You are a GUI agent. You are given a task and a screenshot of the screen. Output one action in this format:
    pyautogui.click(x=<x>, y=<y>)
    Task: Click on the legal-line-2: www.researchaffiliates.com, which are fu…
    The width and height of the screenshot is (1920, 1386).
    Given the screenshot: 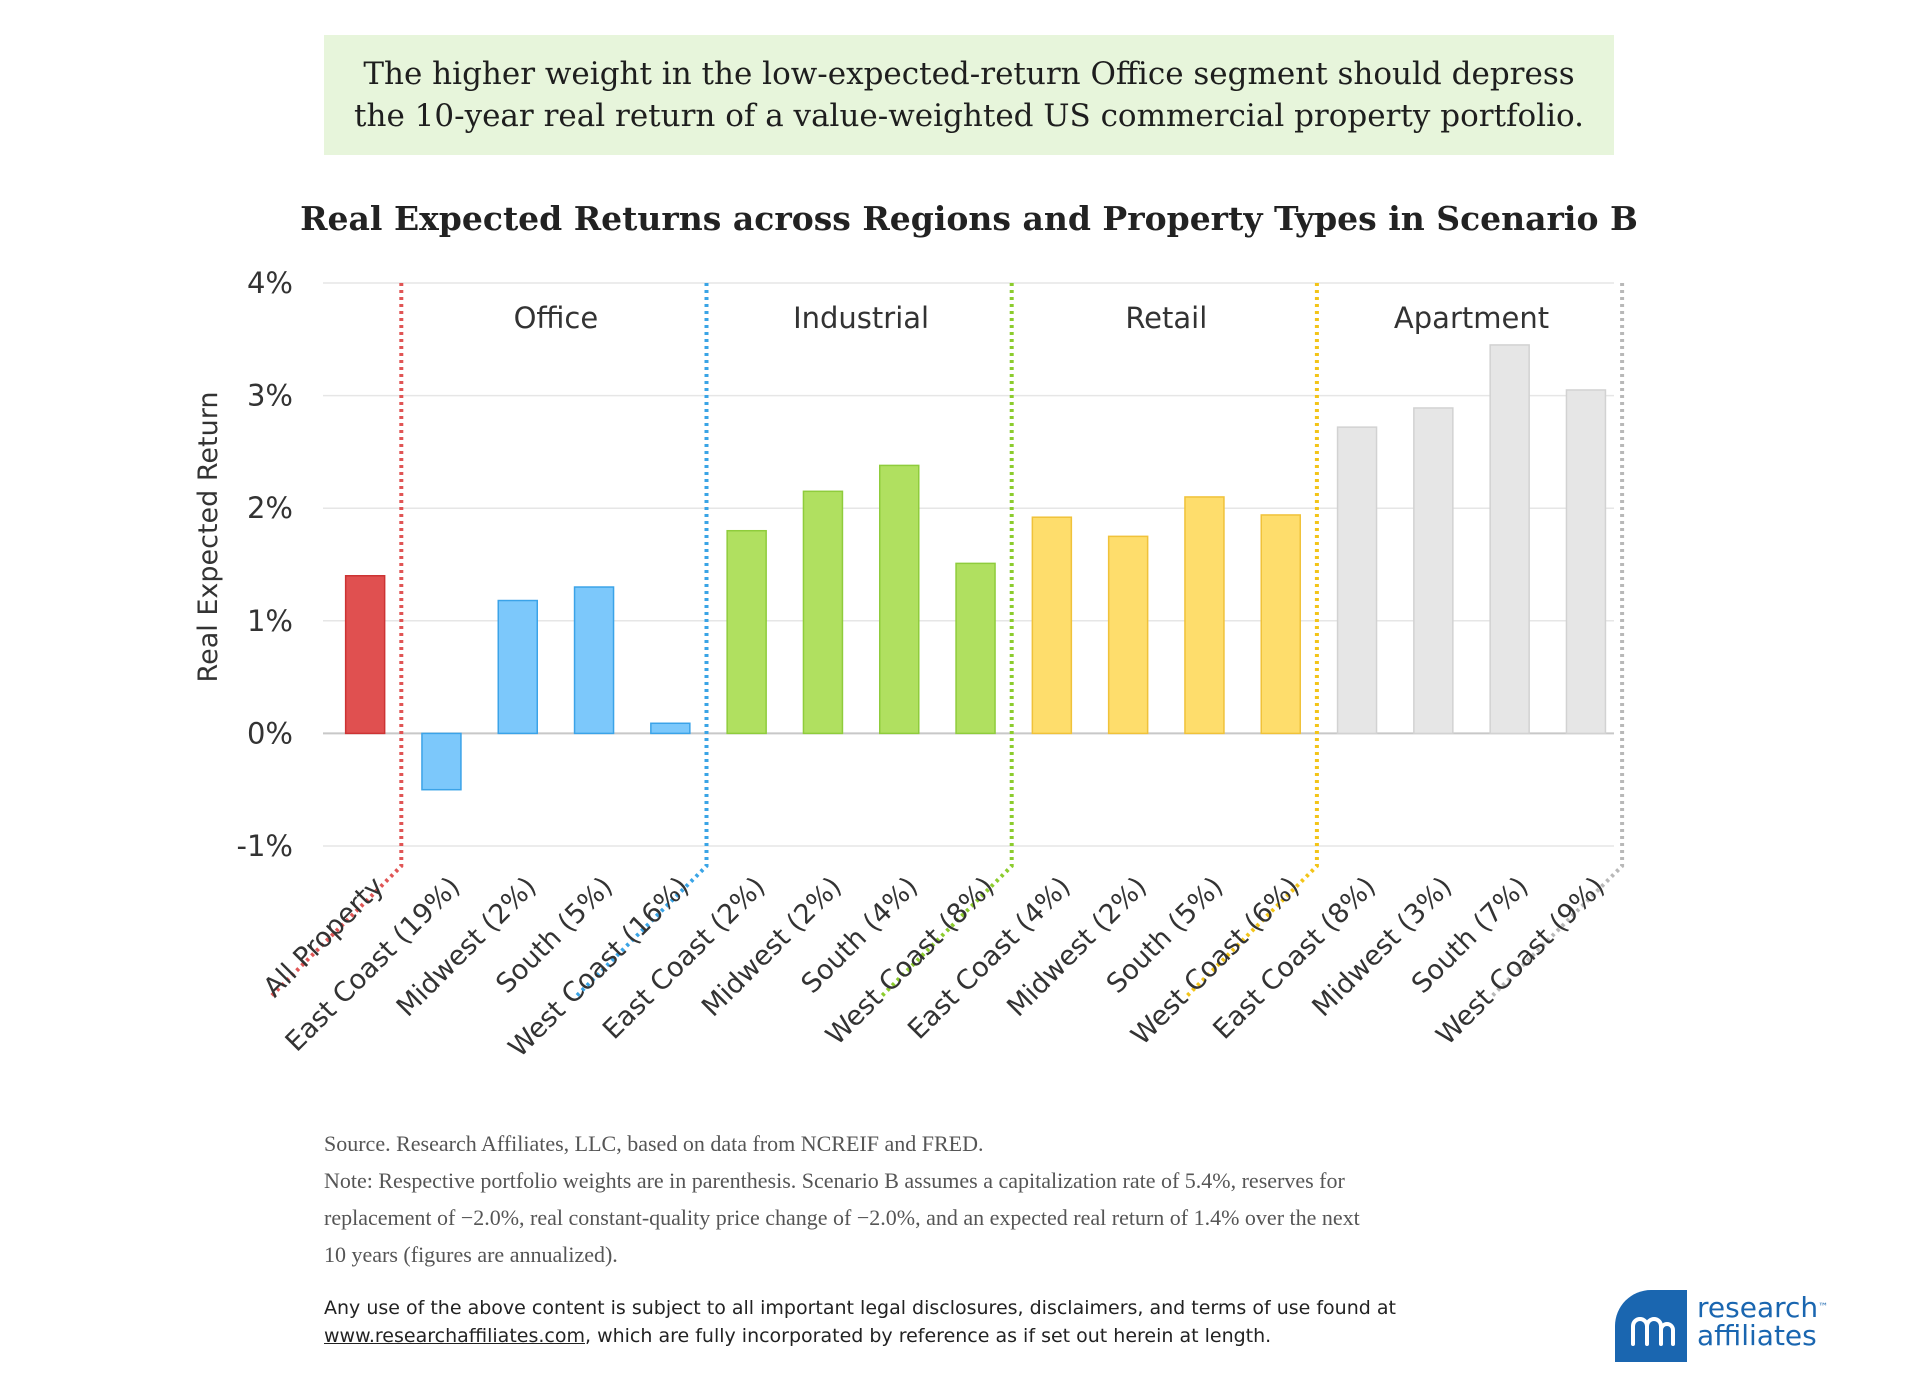 What is the action you would take?
    pyautogui.click(x=860, y=1336)
    